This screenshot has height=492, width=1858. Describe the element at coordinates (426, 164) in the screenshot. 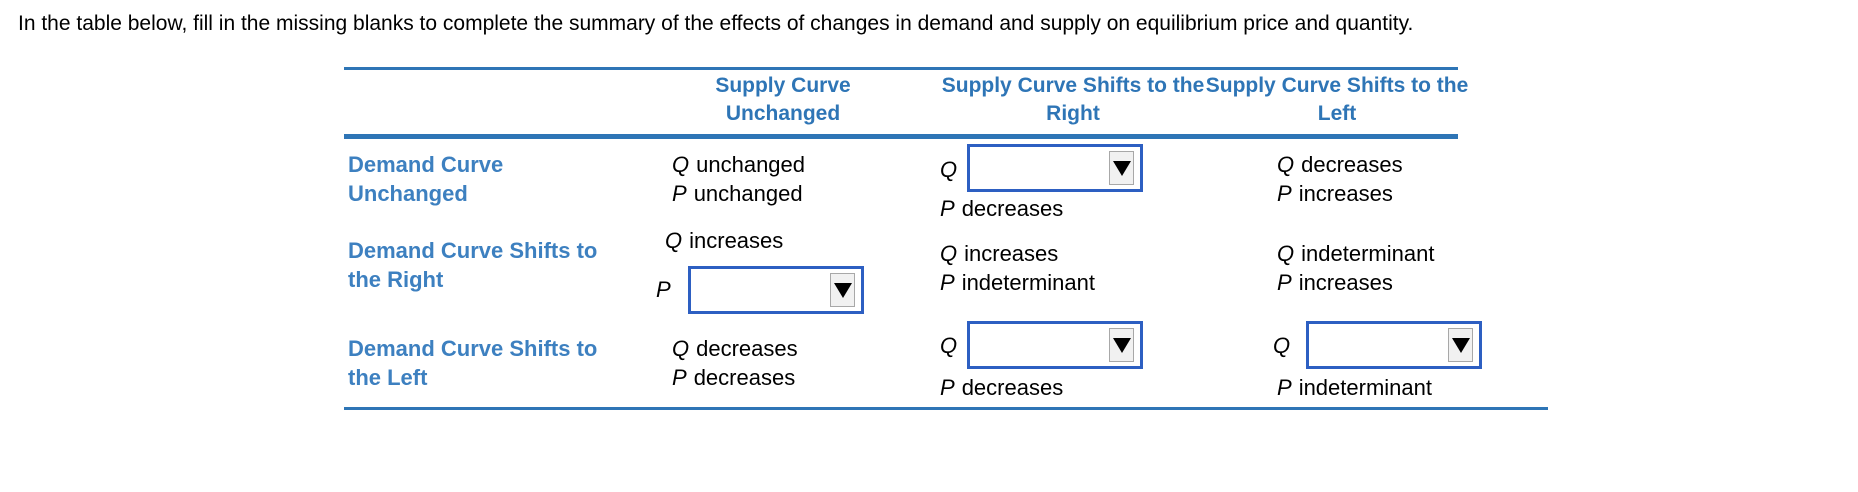

I see `row-header-line: Demand Curve` at that location.